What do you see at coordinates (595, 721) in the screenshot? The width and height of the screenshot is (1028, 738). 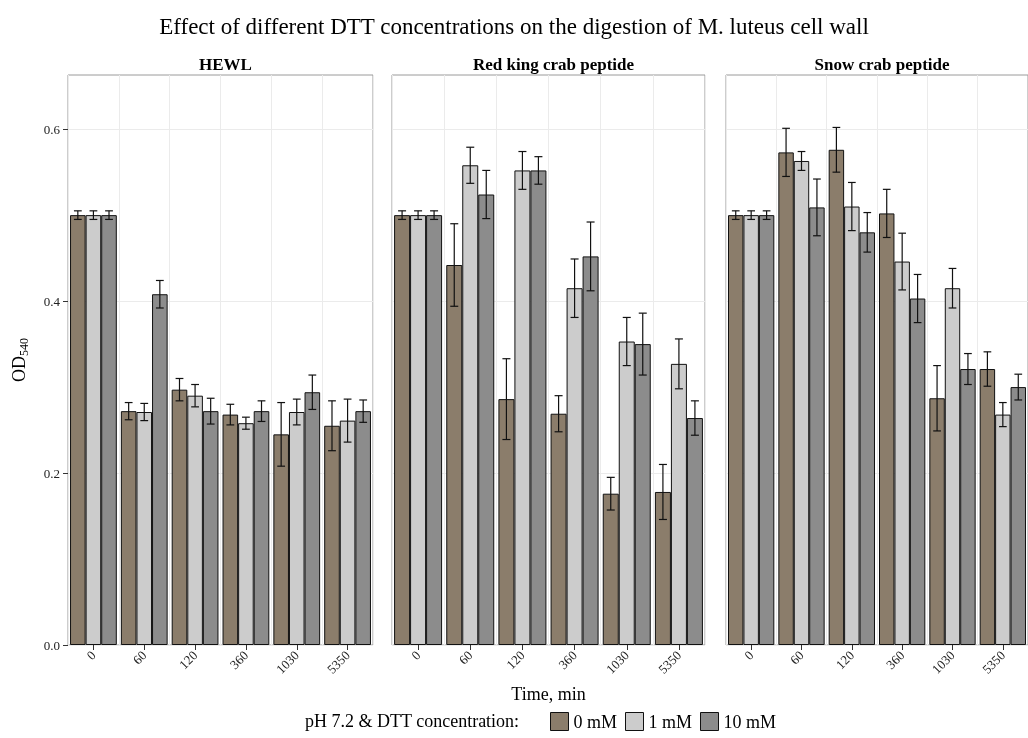 I see `legend-label: 0 mM` at bounding box center [595, 721].